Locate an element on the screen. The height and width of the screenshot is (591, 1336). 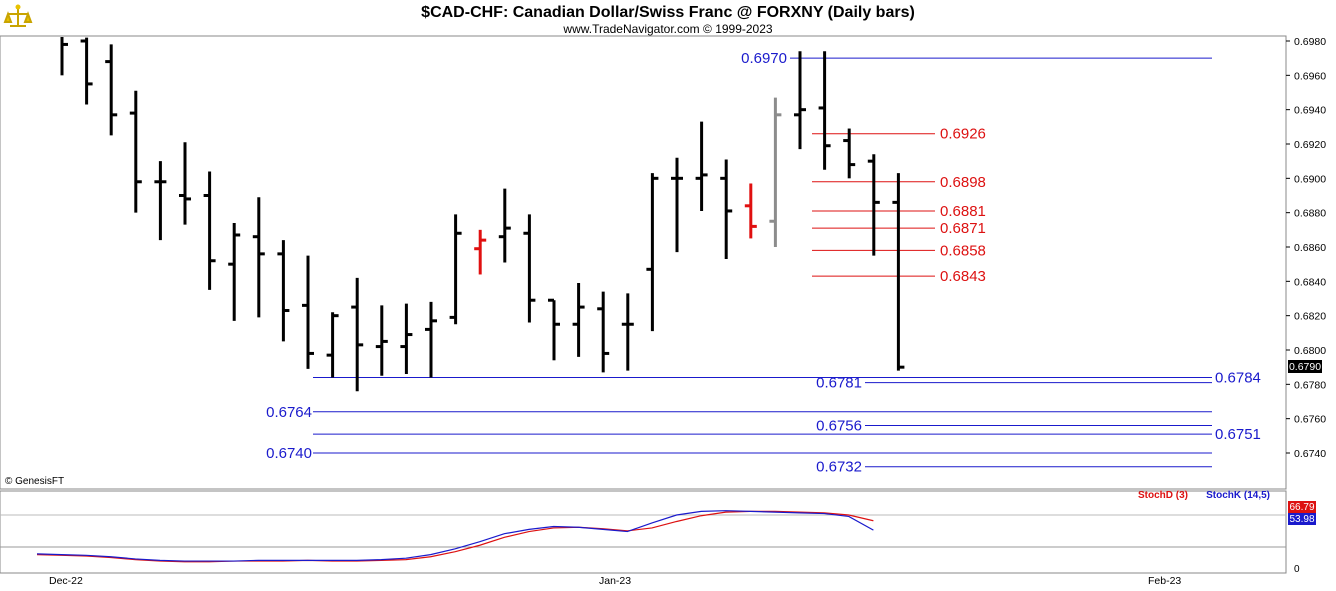
resistance-label: 0.6926 is located at coordinates (963, 134).